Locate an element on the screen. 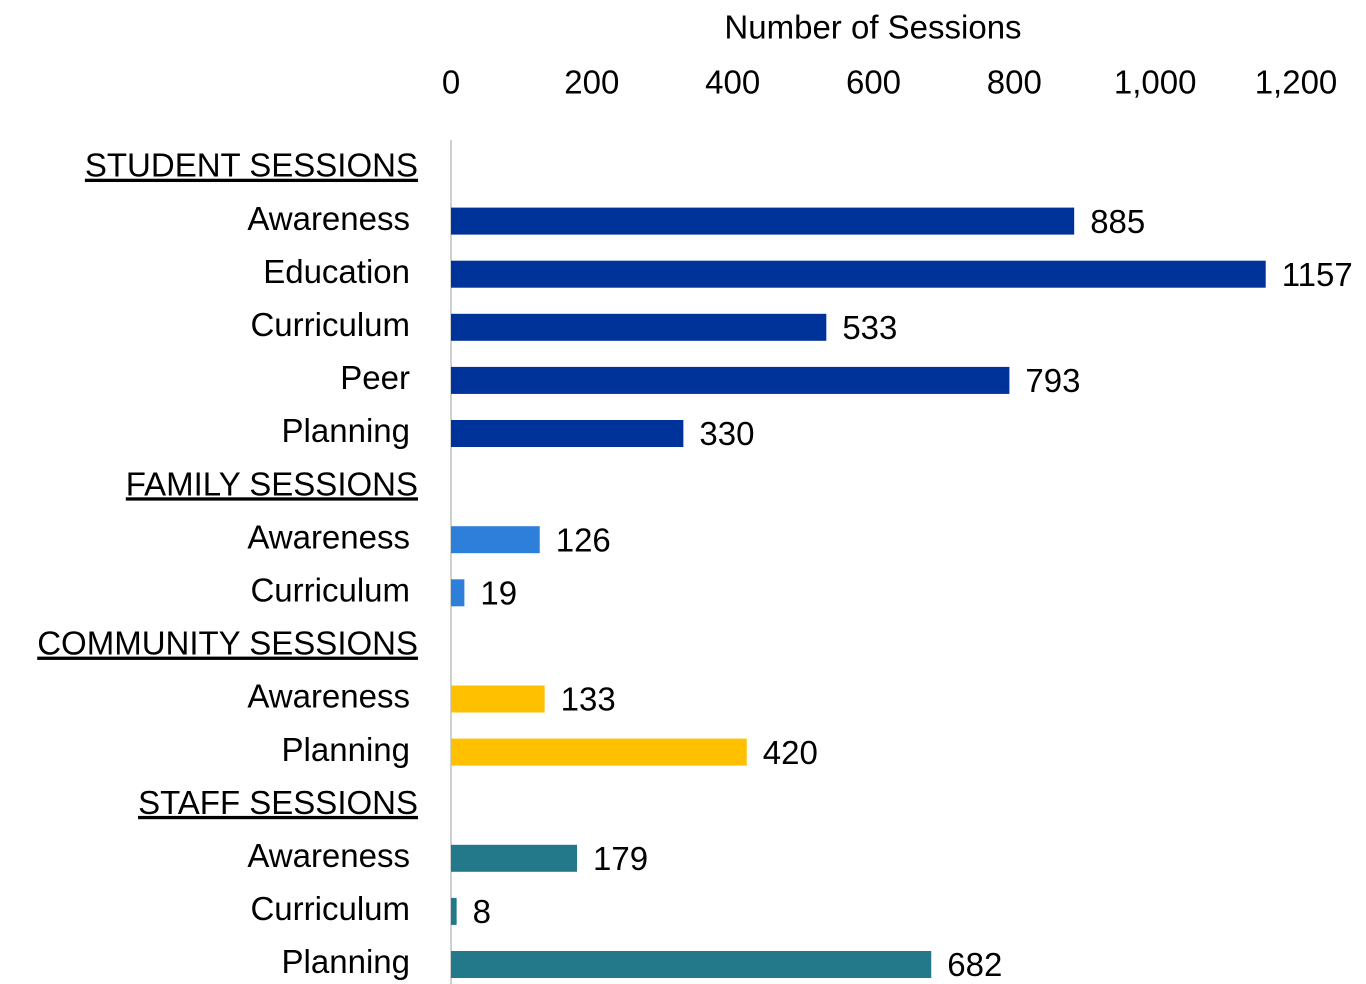 The width and height of the screenshot is (1366, 984). data-label: 126 is located at coordinates (583, 539).